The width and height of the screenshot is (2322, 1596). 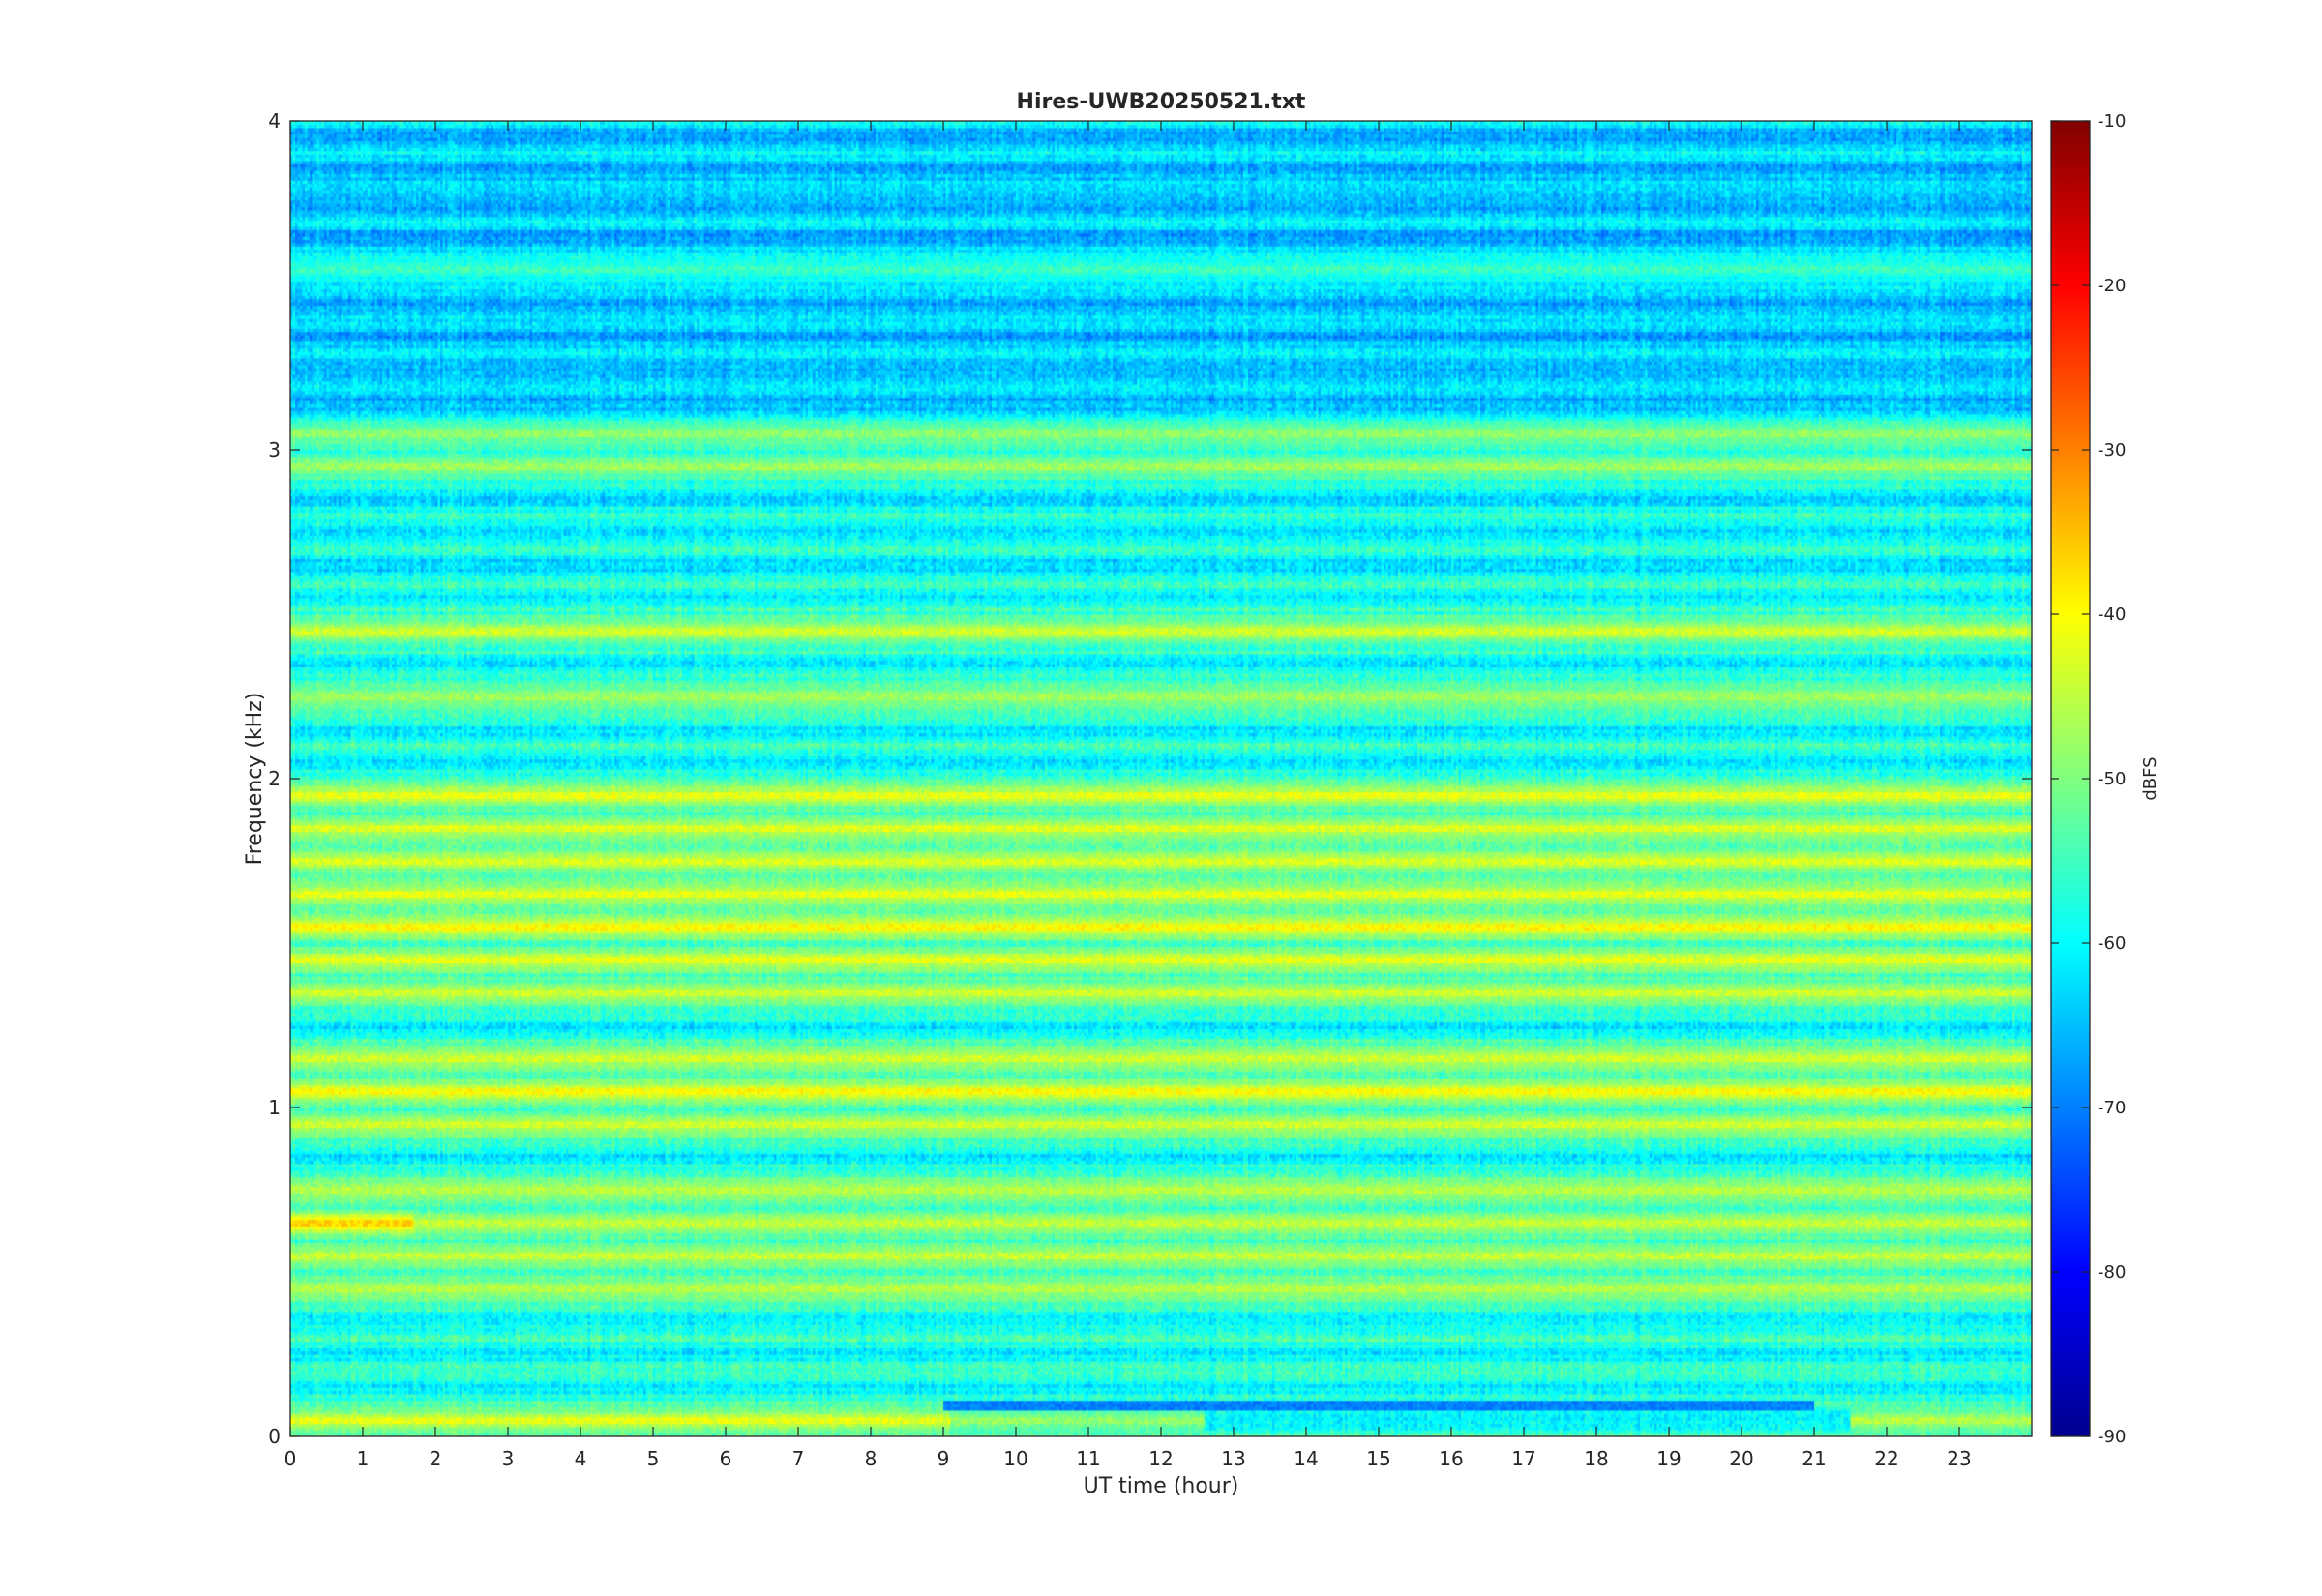 I want to click on colorbar-tick-label: -20, so click(x=2112, y=286).